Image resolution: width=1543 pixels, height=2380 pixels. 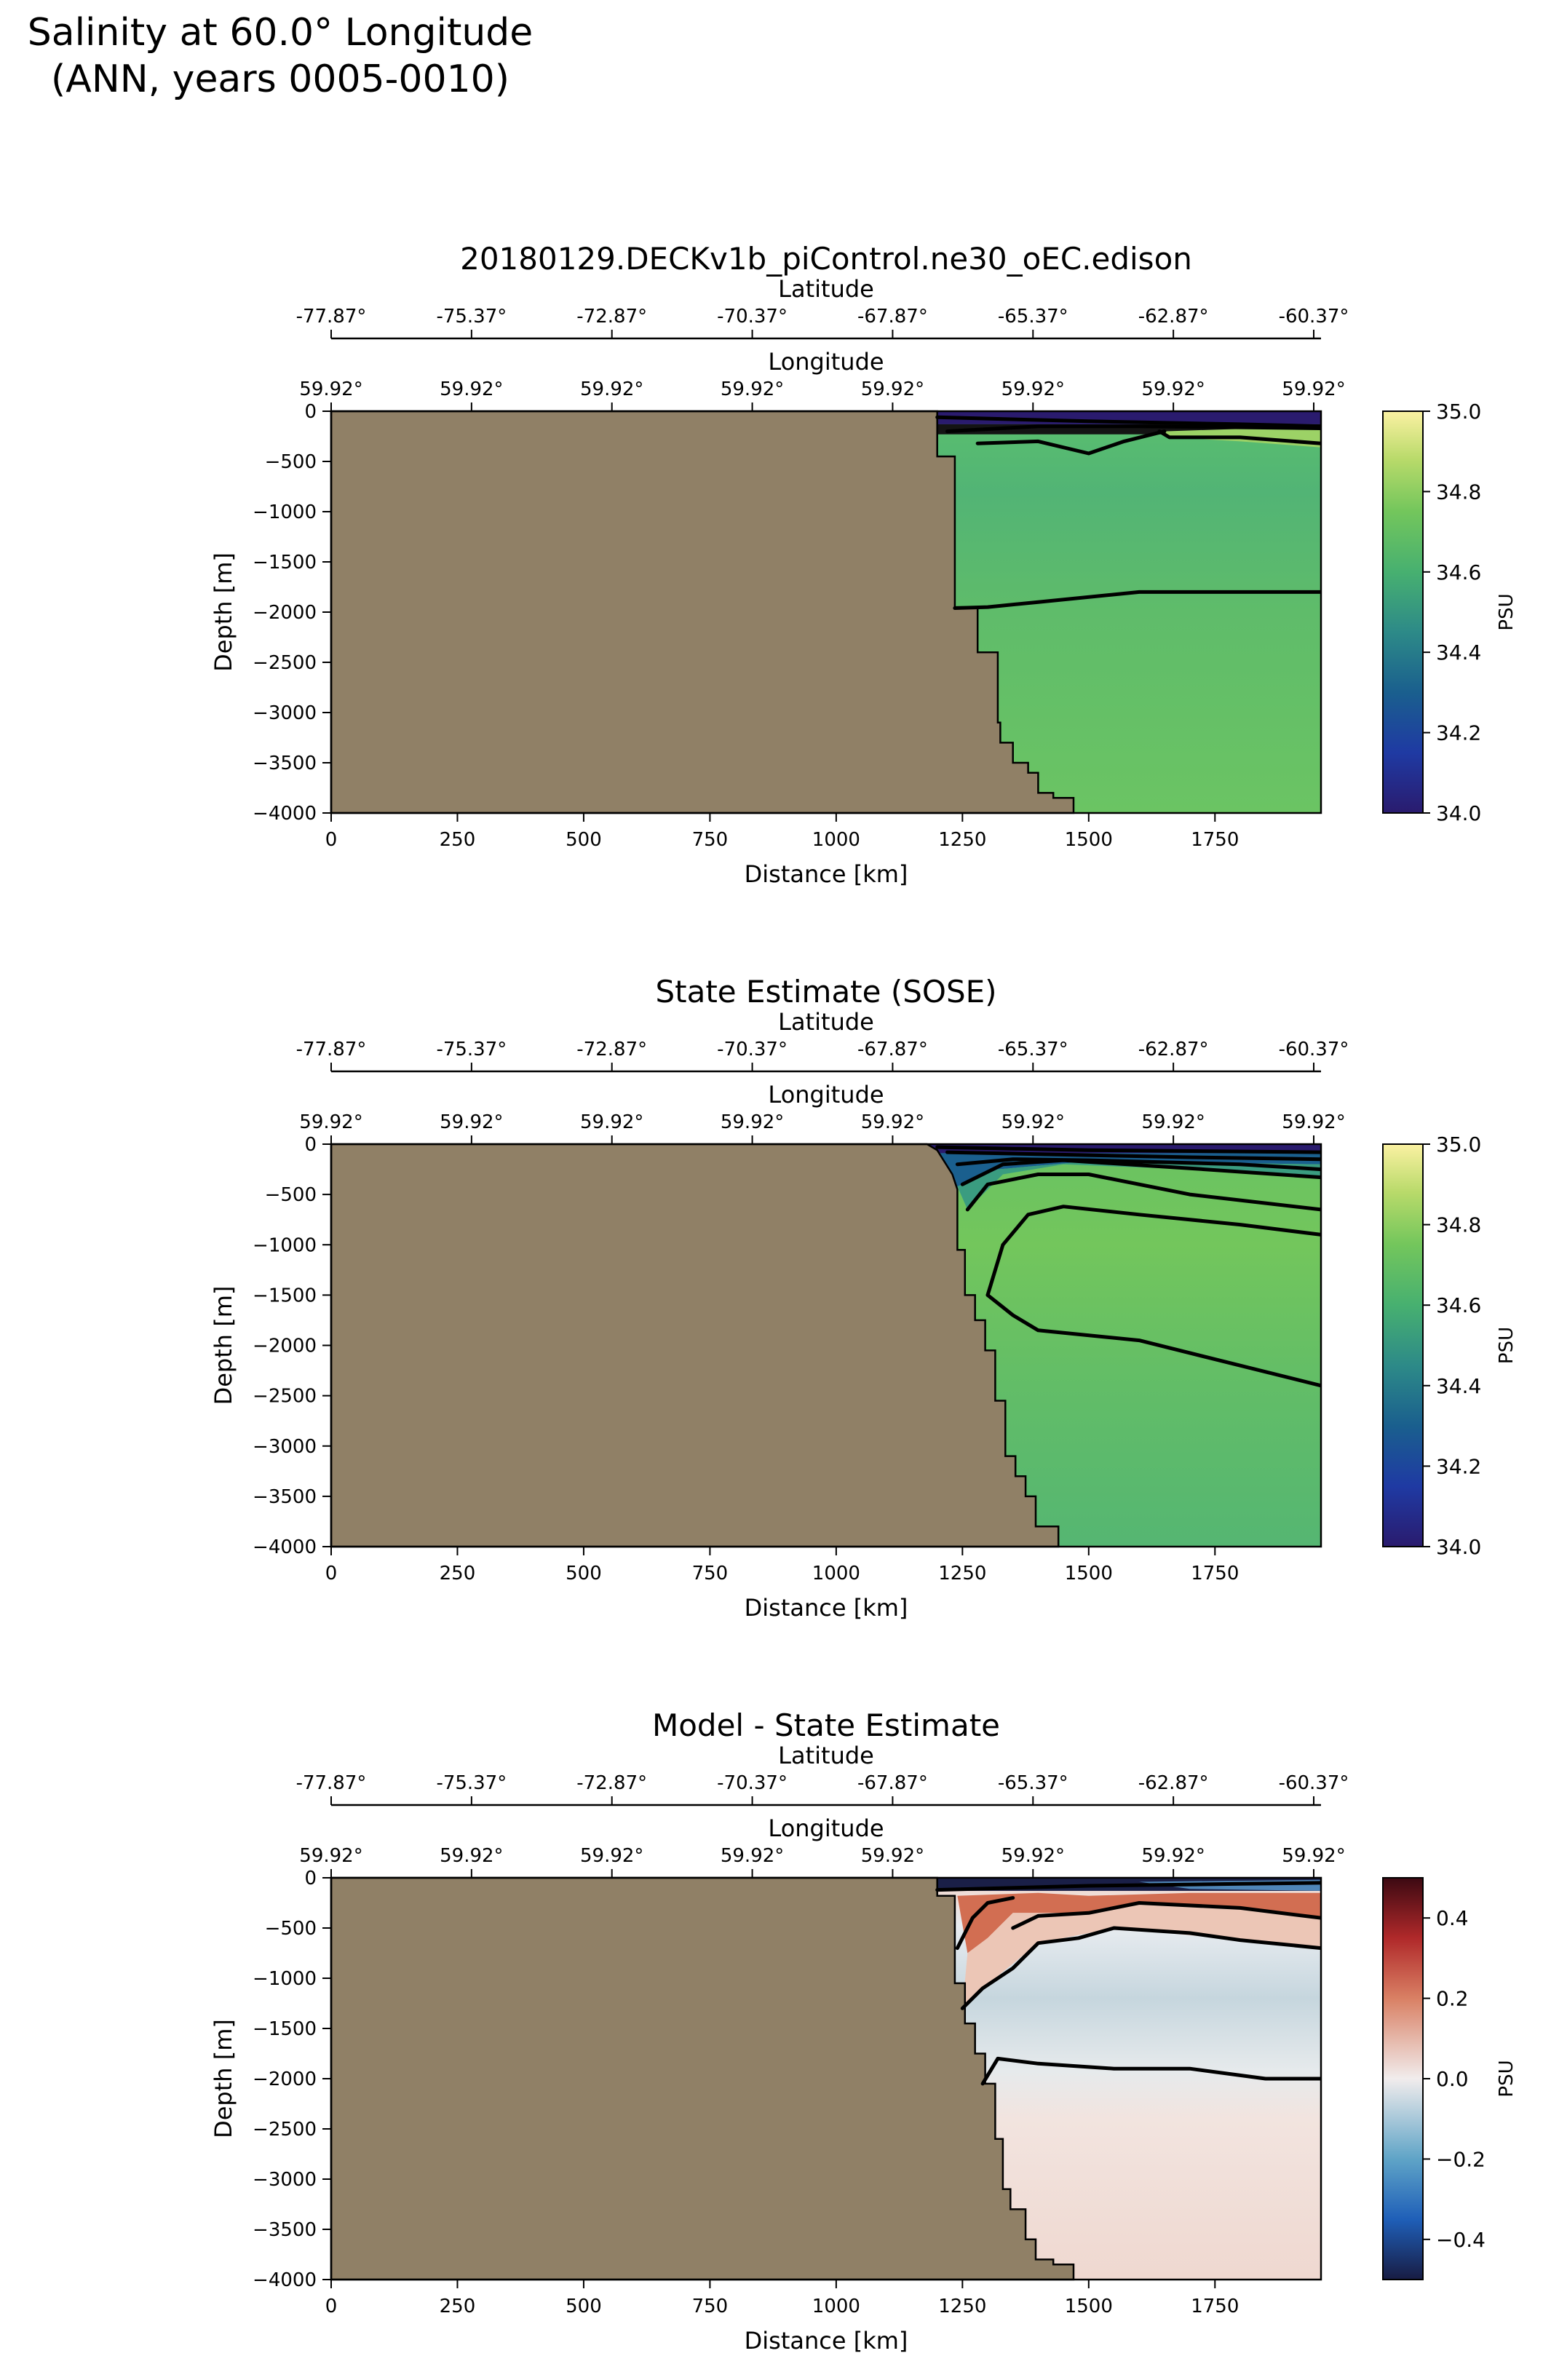 I want to click on contour-lines, so click(x=1128, y=1266).